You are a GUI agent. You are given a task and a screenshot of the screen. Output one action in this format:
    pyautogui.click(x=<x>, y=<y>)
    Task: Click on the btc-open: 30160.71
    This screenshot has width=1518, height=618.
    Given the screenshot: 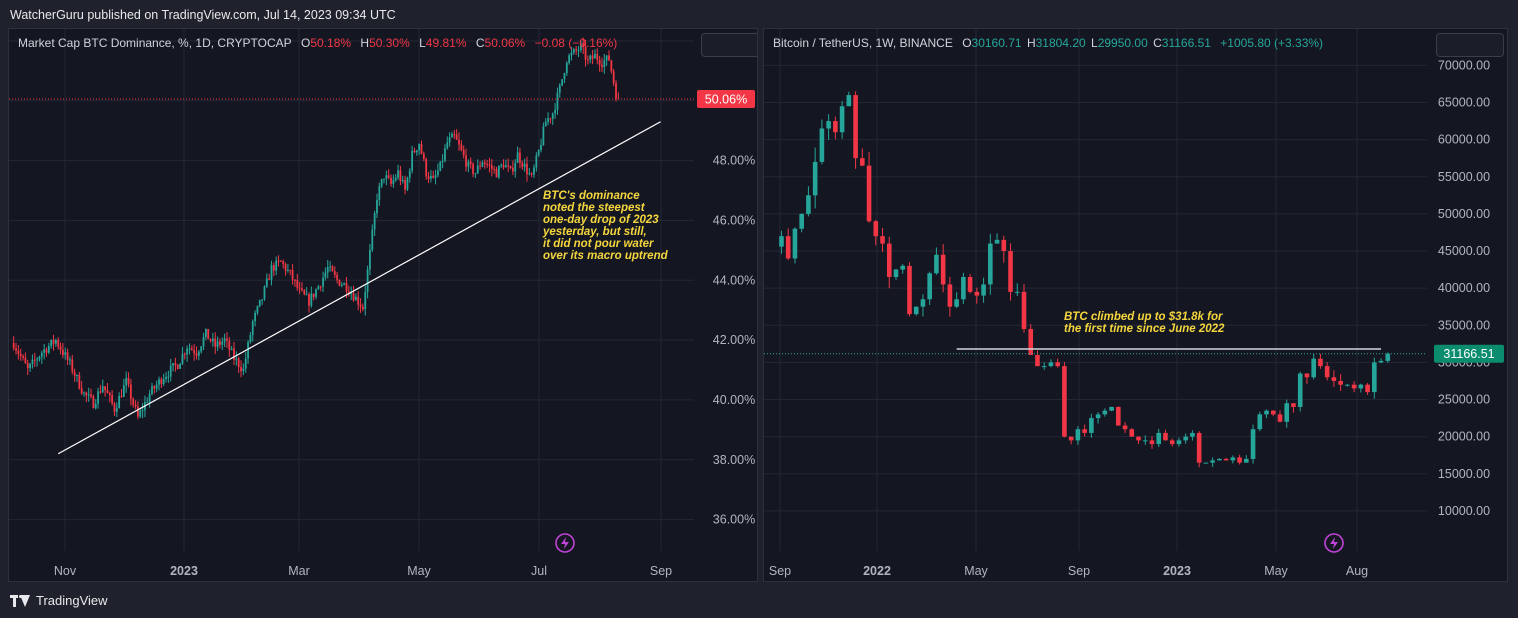 What is the action you would take?
    pyautogui.click(x=996, y=43)
    